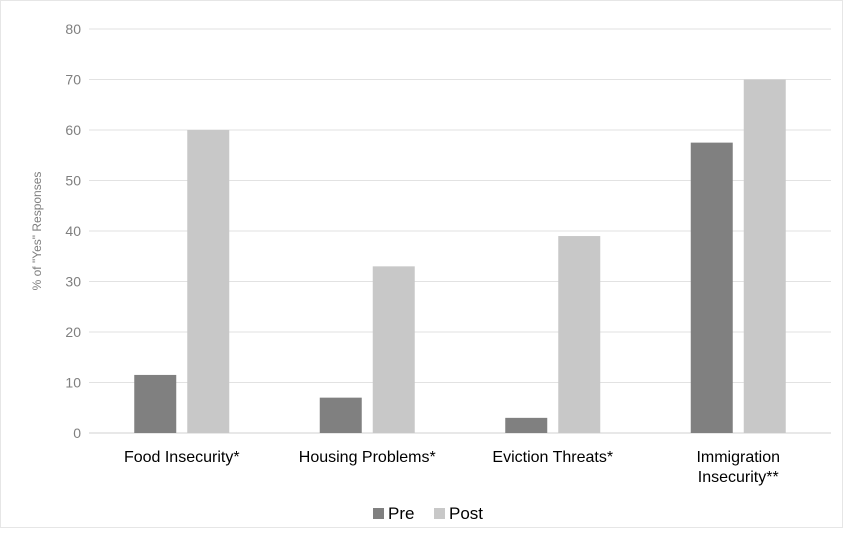  I want to click on legend-label-pre: Pre, so click(401, 513).